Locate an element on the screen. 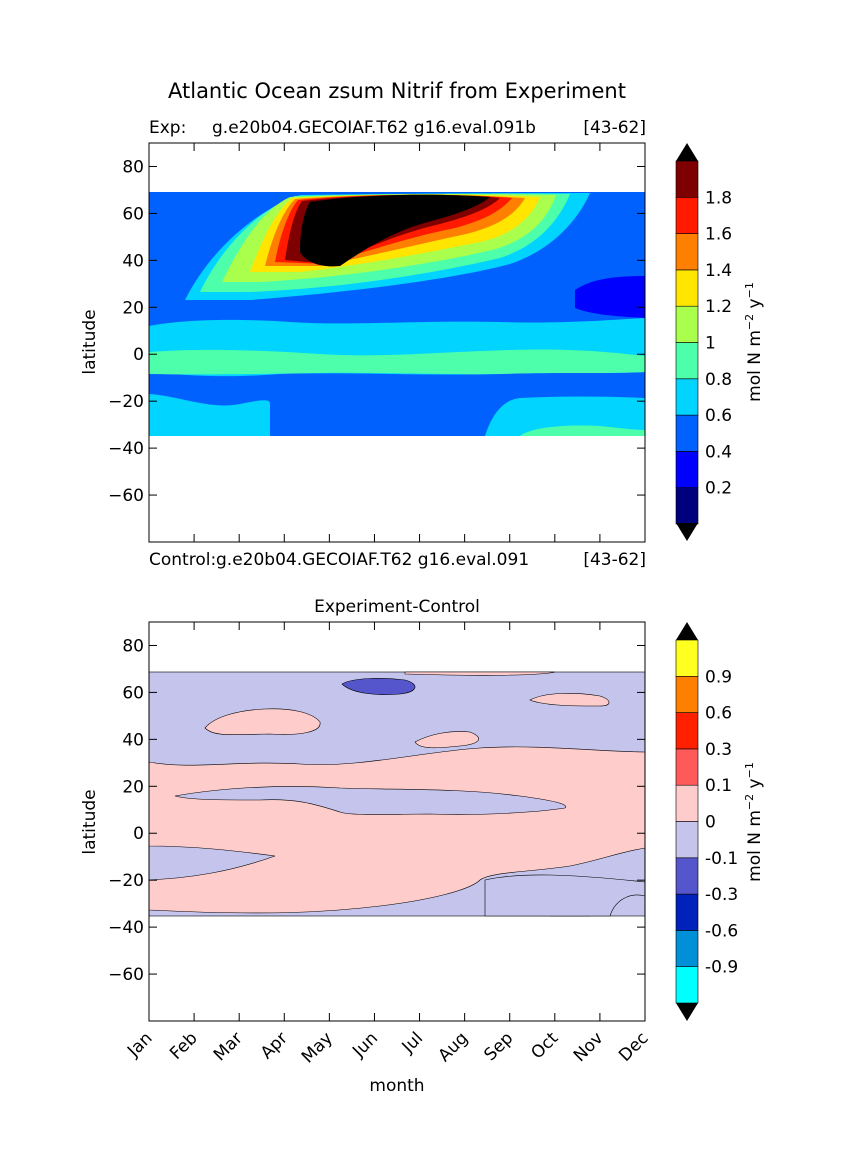  month-tick-label: Jun is located at coordinates (365, 1045).